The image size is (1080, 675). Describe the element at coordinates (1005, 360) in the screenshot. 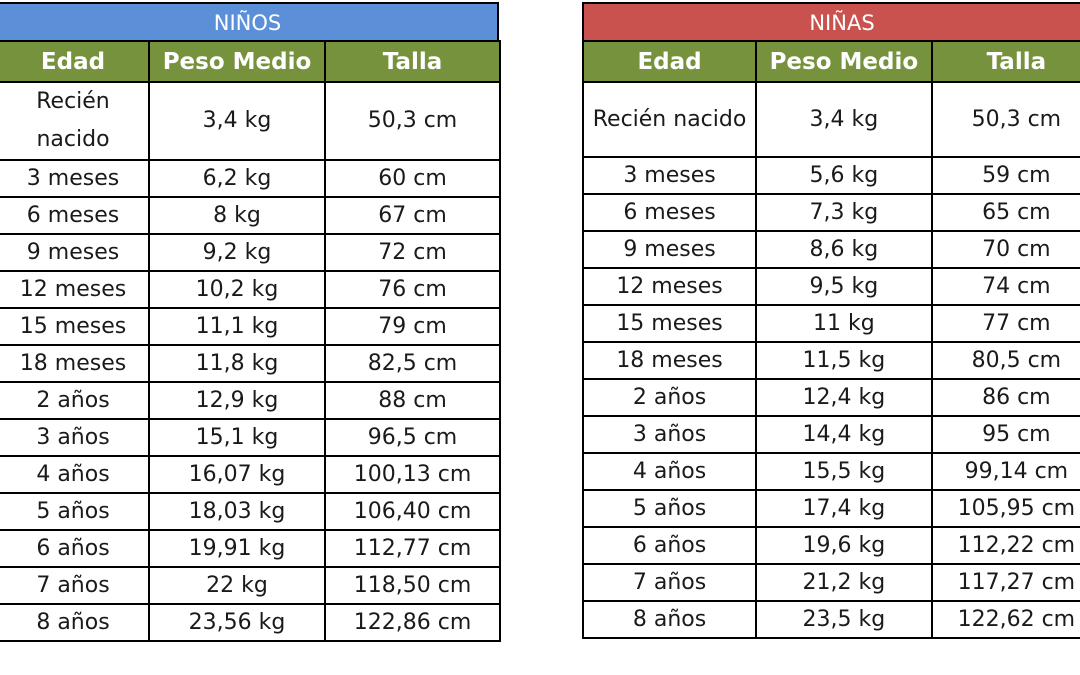

I see `height-cell: 80,5 cm` at that location.